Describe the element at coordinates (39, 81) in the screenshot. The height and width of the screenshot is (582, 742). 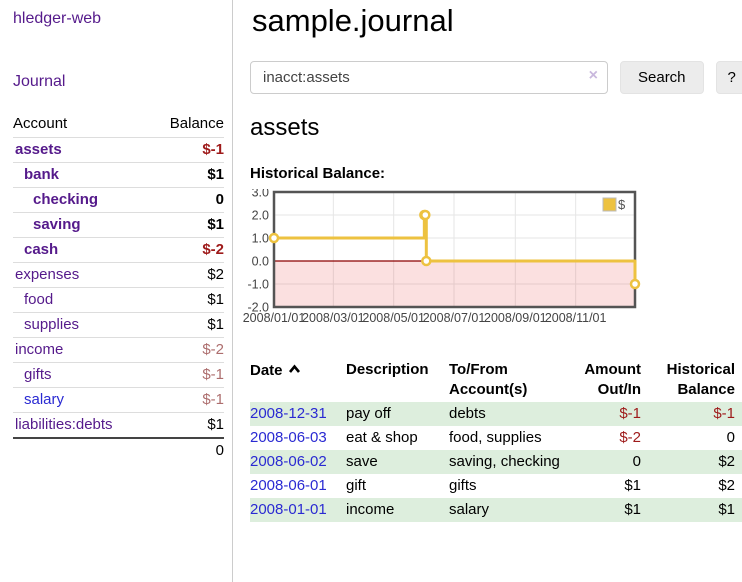
I see `sidebar-item-journal: Journal` at that location.